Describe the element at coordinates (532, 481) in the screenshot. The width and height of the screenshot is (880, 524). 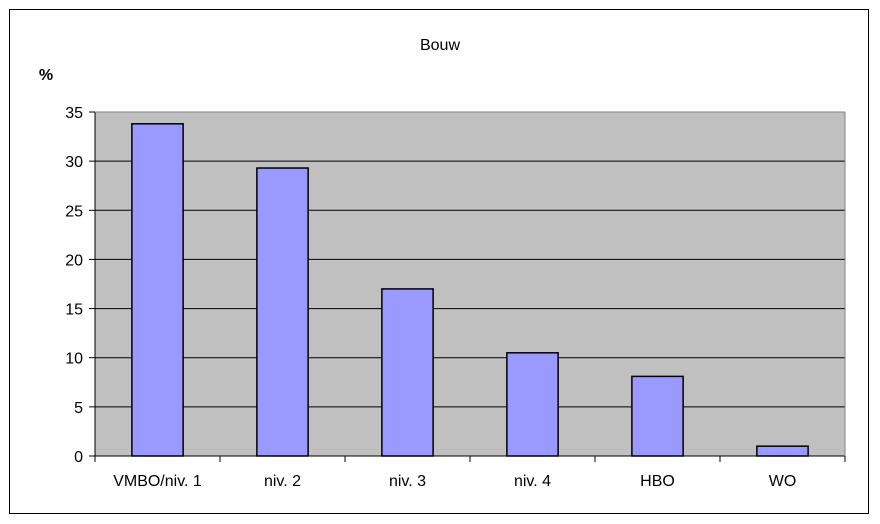
I see `x-tick-label: niv. 4` at that location.